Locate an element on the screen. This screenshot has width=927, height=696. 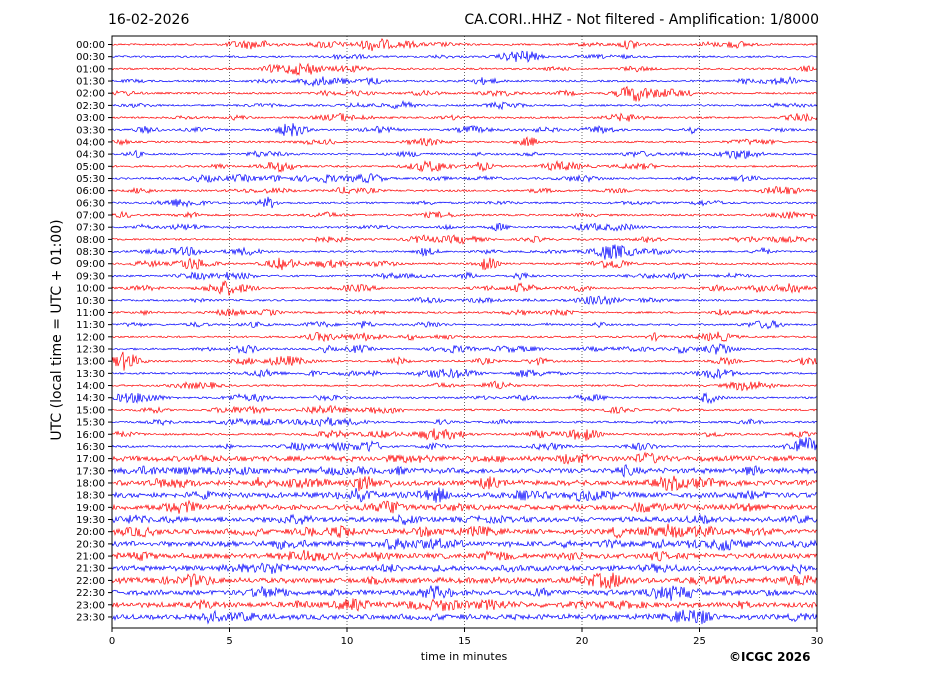
x-tick-labels: 0 5 10 15 20 25 30 is located at coordinates (466, 637).